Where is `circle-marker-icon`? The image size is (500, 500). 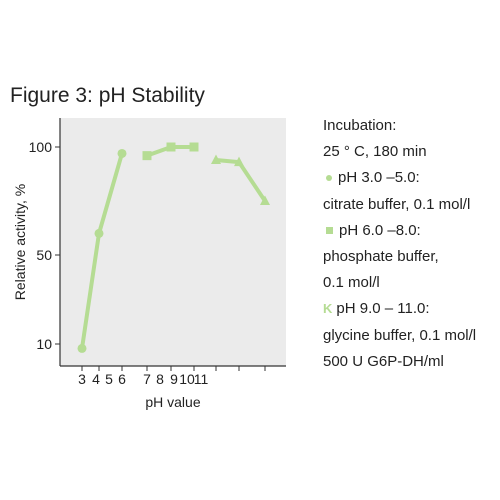 circle-marker-icon is located at coordinates (329, 178).